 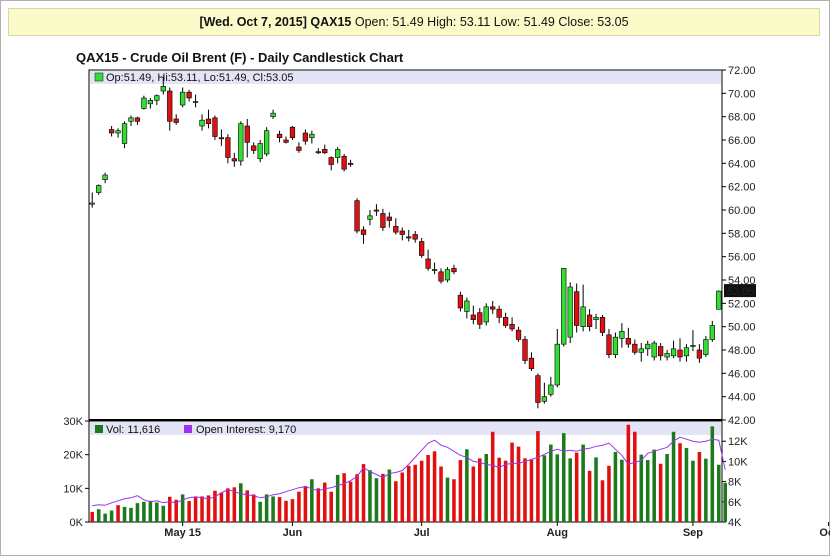 I want to click on high-label: High:, so click(x=442, y=22).